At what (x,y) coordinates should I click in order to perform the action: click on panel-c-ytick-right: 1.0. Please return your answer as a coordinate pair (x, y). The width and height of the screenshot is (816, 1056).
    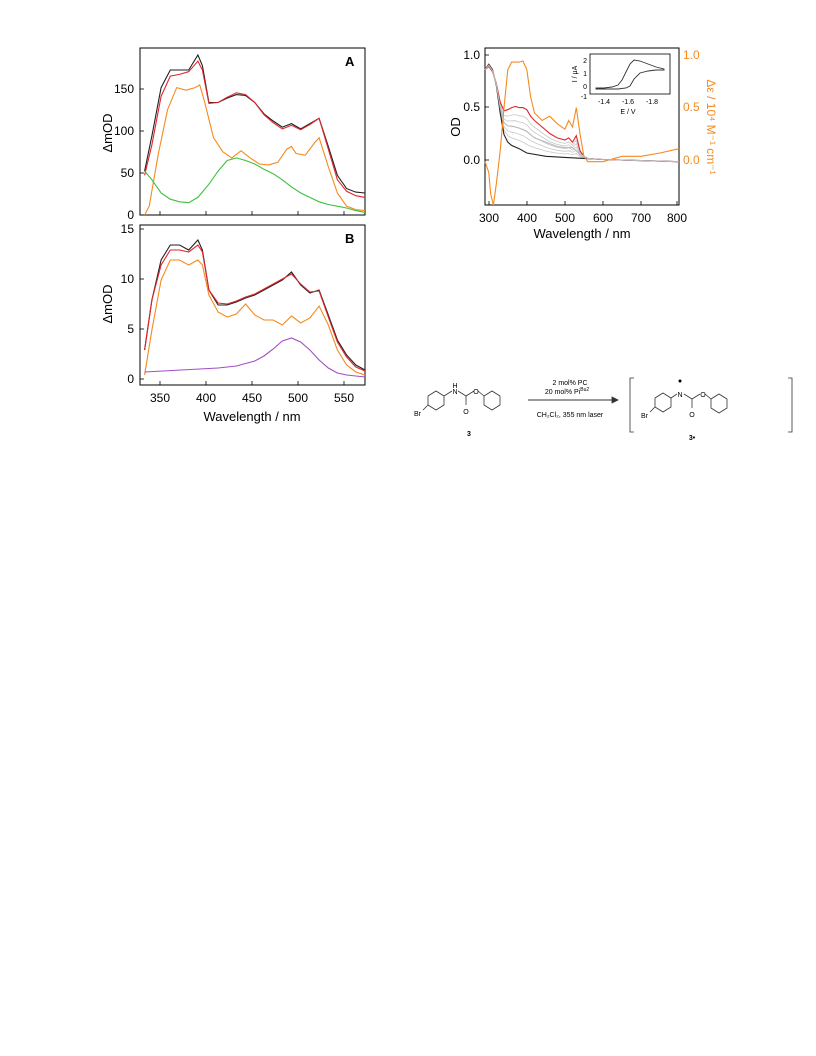
    Looking at the image, I should click on (691, 55).